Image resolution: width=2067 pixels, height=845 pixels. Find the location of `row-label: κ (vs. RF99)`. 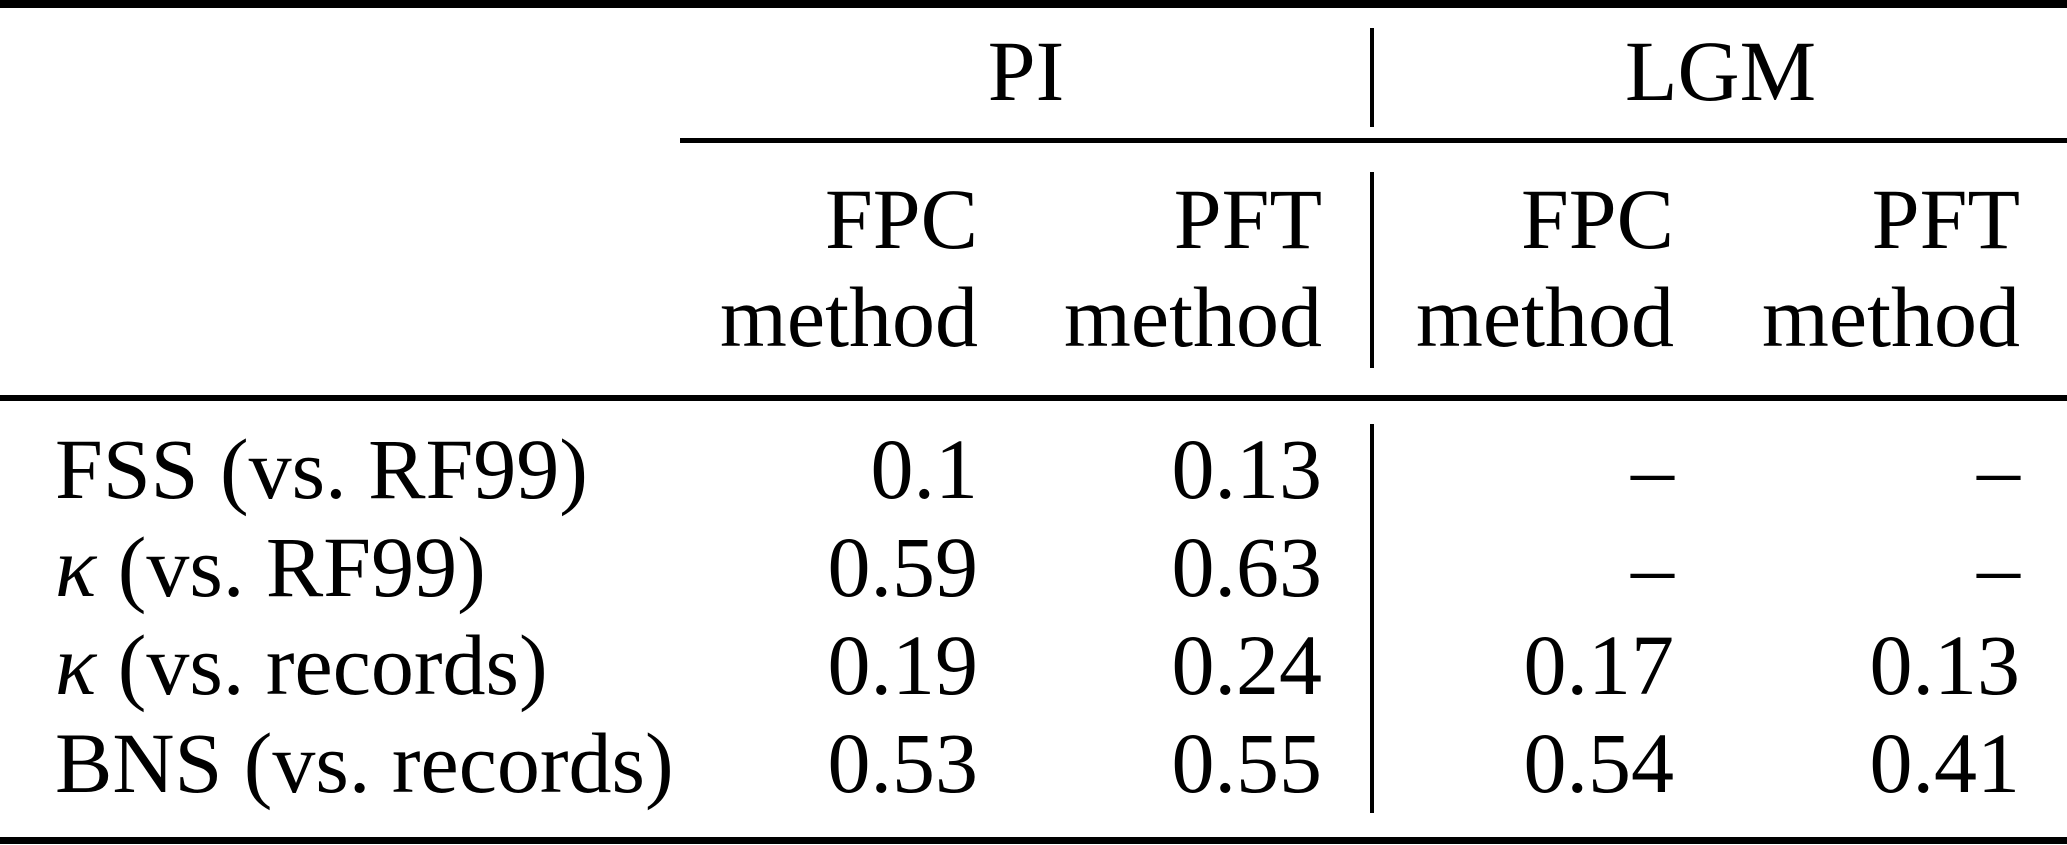

row-label: κ (vs. RF99) is located at coordinates (270, 567).